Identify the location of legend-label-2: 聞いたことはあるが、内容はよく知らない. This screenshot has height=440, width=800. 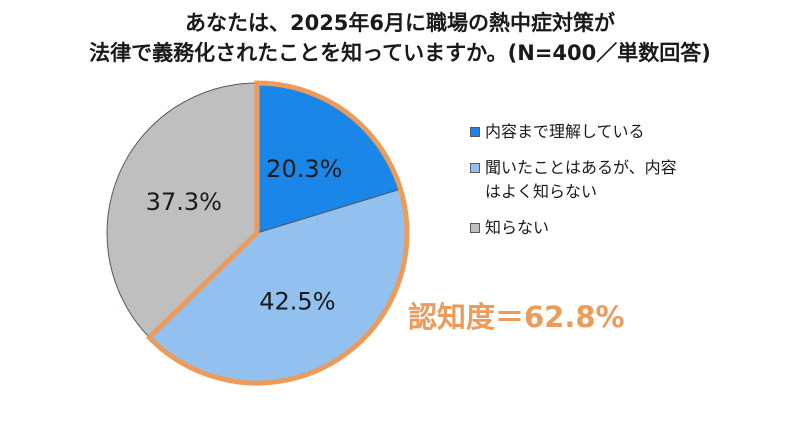
(581, 179).